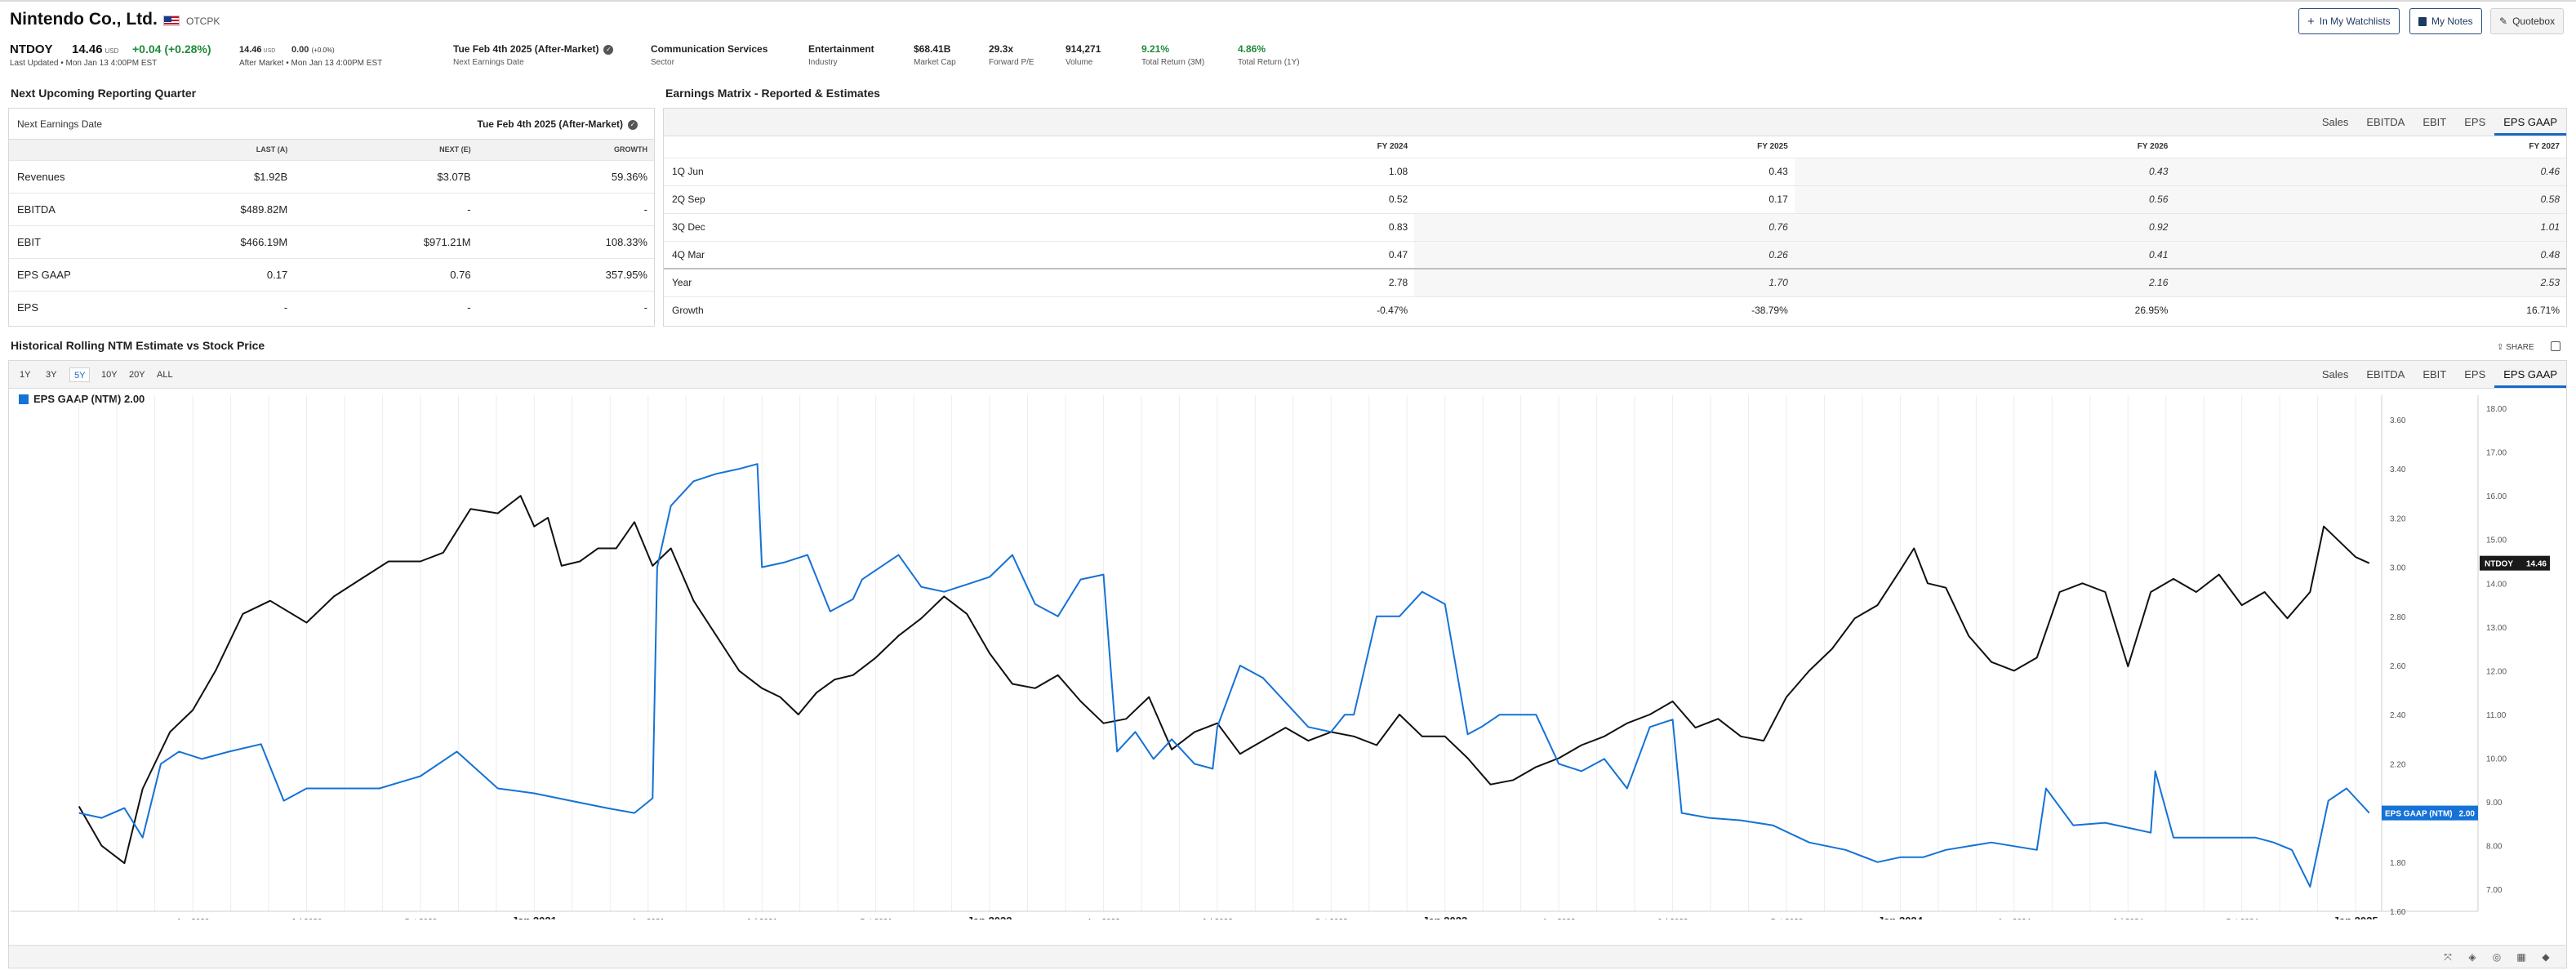 This screenshot has height=975, width=2576. What do you see at coordinates (2356, 917) in the screenshot?
I see `x-tick-label: Jan 2025` at bounding box center [2356, 917].